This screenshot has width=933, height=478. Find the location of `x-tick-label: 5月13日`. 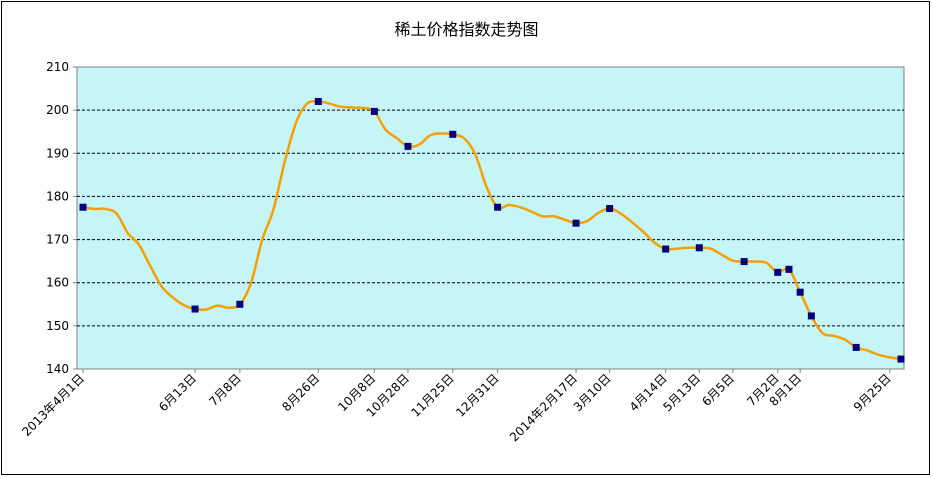

x-tick-label: 5月13日 is located at coordinates (681, 392).